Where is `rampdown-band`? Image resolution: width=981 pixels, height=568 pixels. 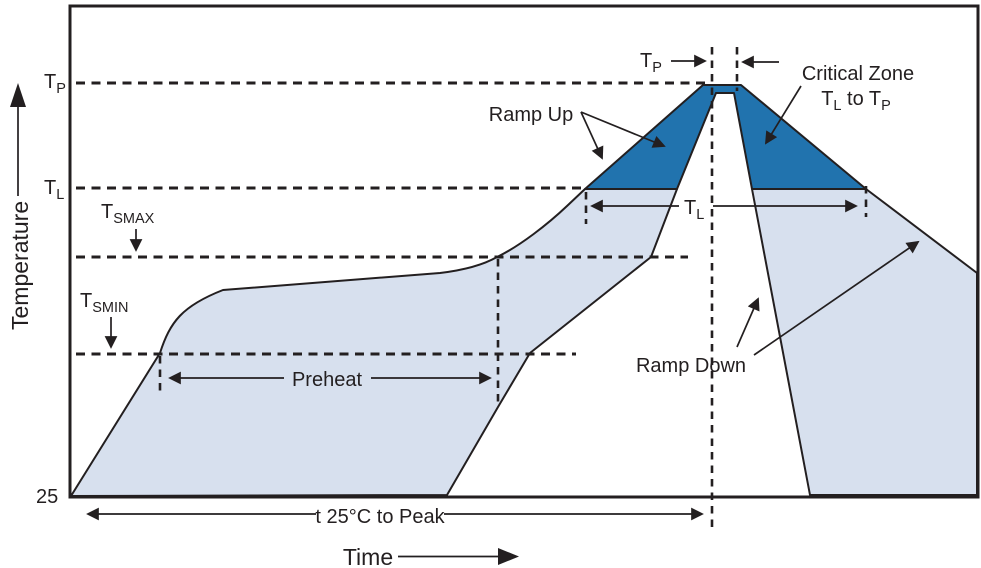
rampdown-band is located at coordinates (864, 342).